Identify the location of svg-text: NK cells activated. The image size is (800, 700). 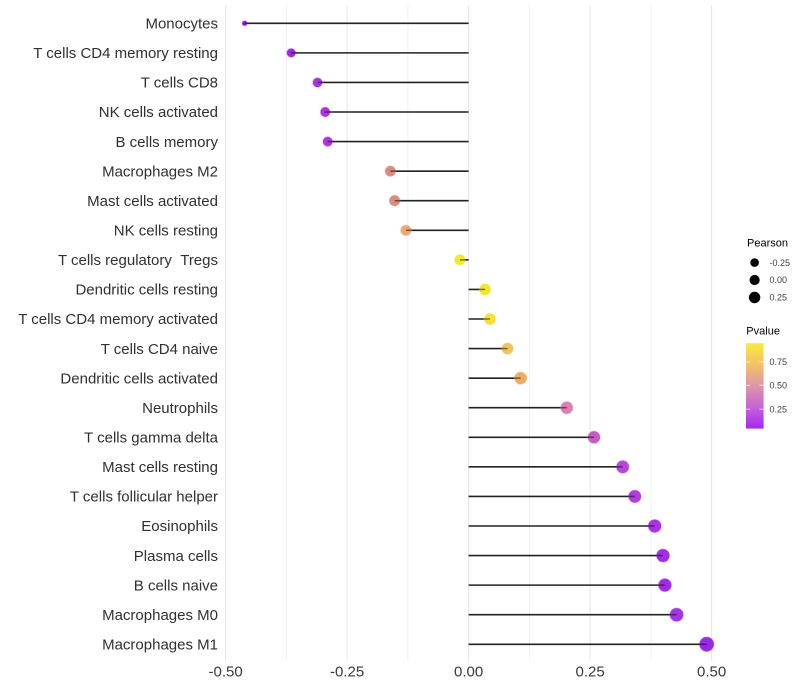
(158, 112).